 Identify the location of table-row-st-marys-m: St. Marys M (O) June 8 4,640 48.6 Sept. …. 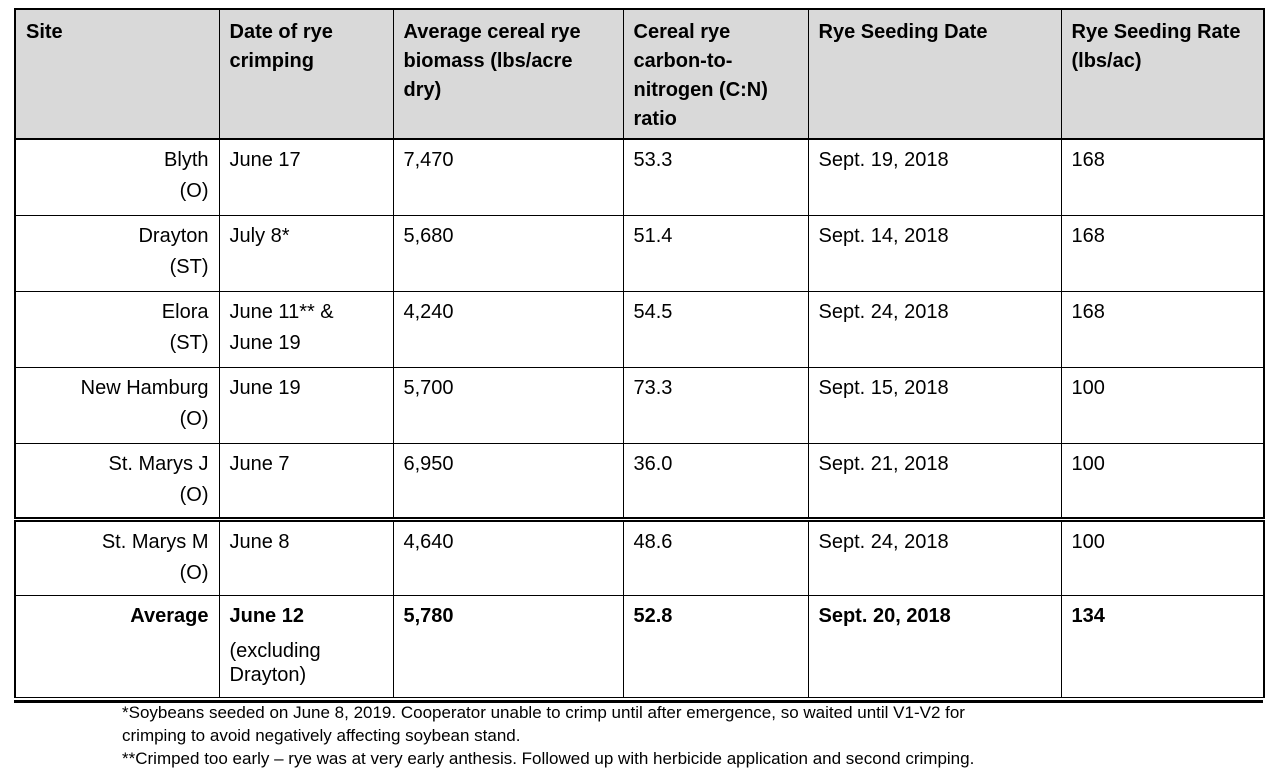
(639, 556).